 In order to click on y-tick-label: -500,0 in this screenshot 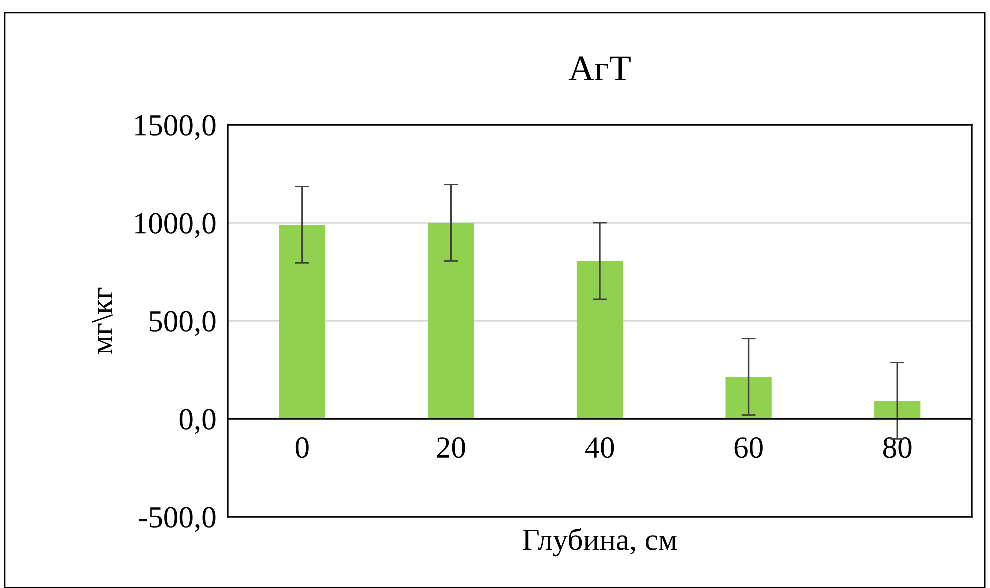, I will do `click(177, 519)`.